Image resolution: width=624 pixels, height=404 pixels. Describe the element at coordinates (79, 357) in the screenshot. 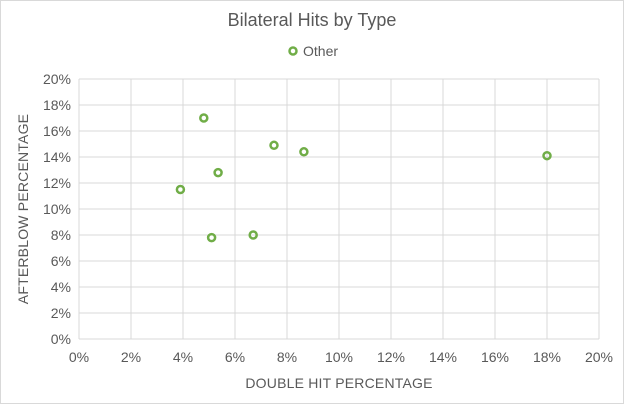

I see `x-tick-label: 0%` at that location.